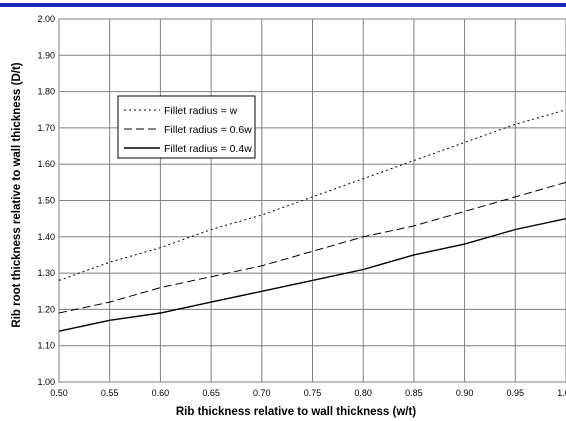  What do you see at coordinates (561, 393) in the screenshot?
I see `x-tick-label: 1.00` at bounding box center [561, 393].